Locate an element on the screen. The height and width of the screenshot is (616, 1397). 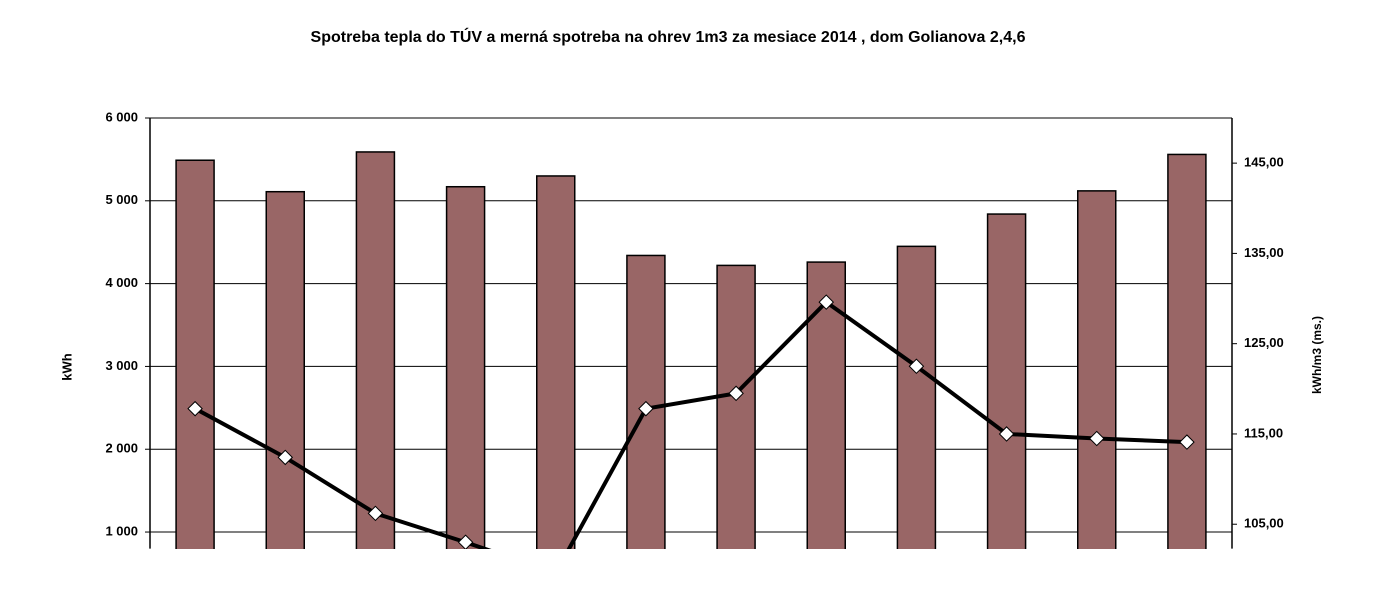
y2-tick-label: 125,00 is located at coordinates (1264, 342).